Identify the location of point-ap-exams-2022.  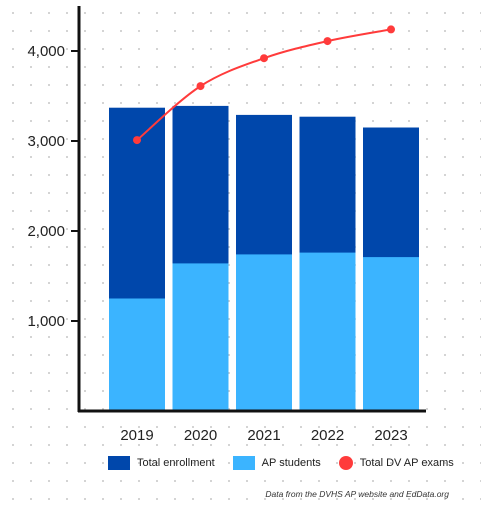
(327, 41).